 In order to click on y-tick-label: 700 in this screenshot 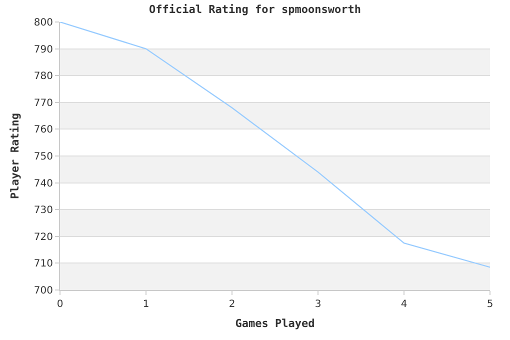, I will do `click(43, 291)`.